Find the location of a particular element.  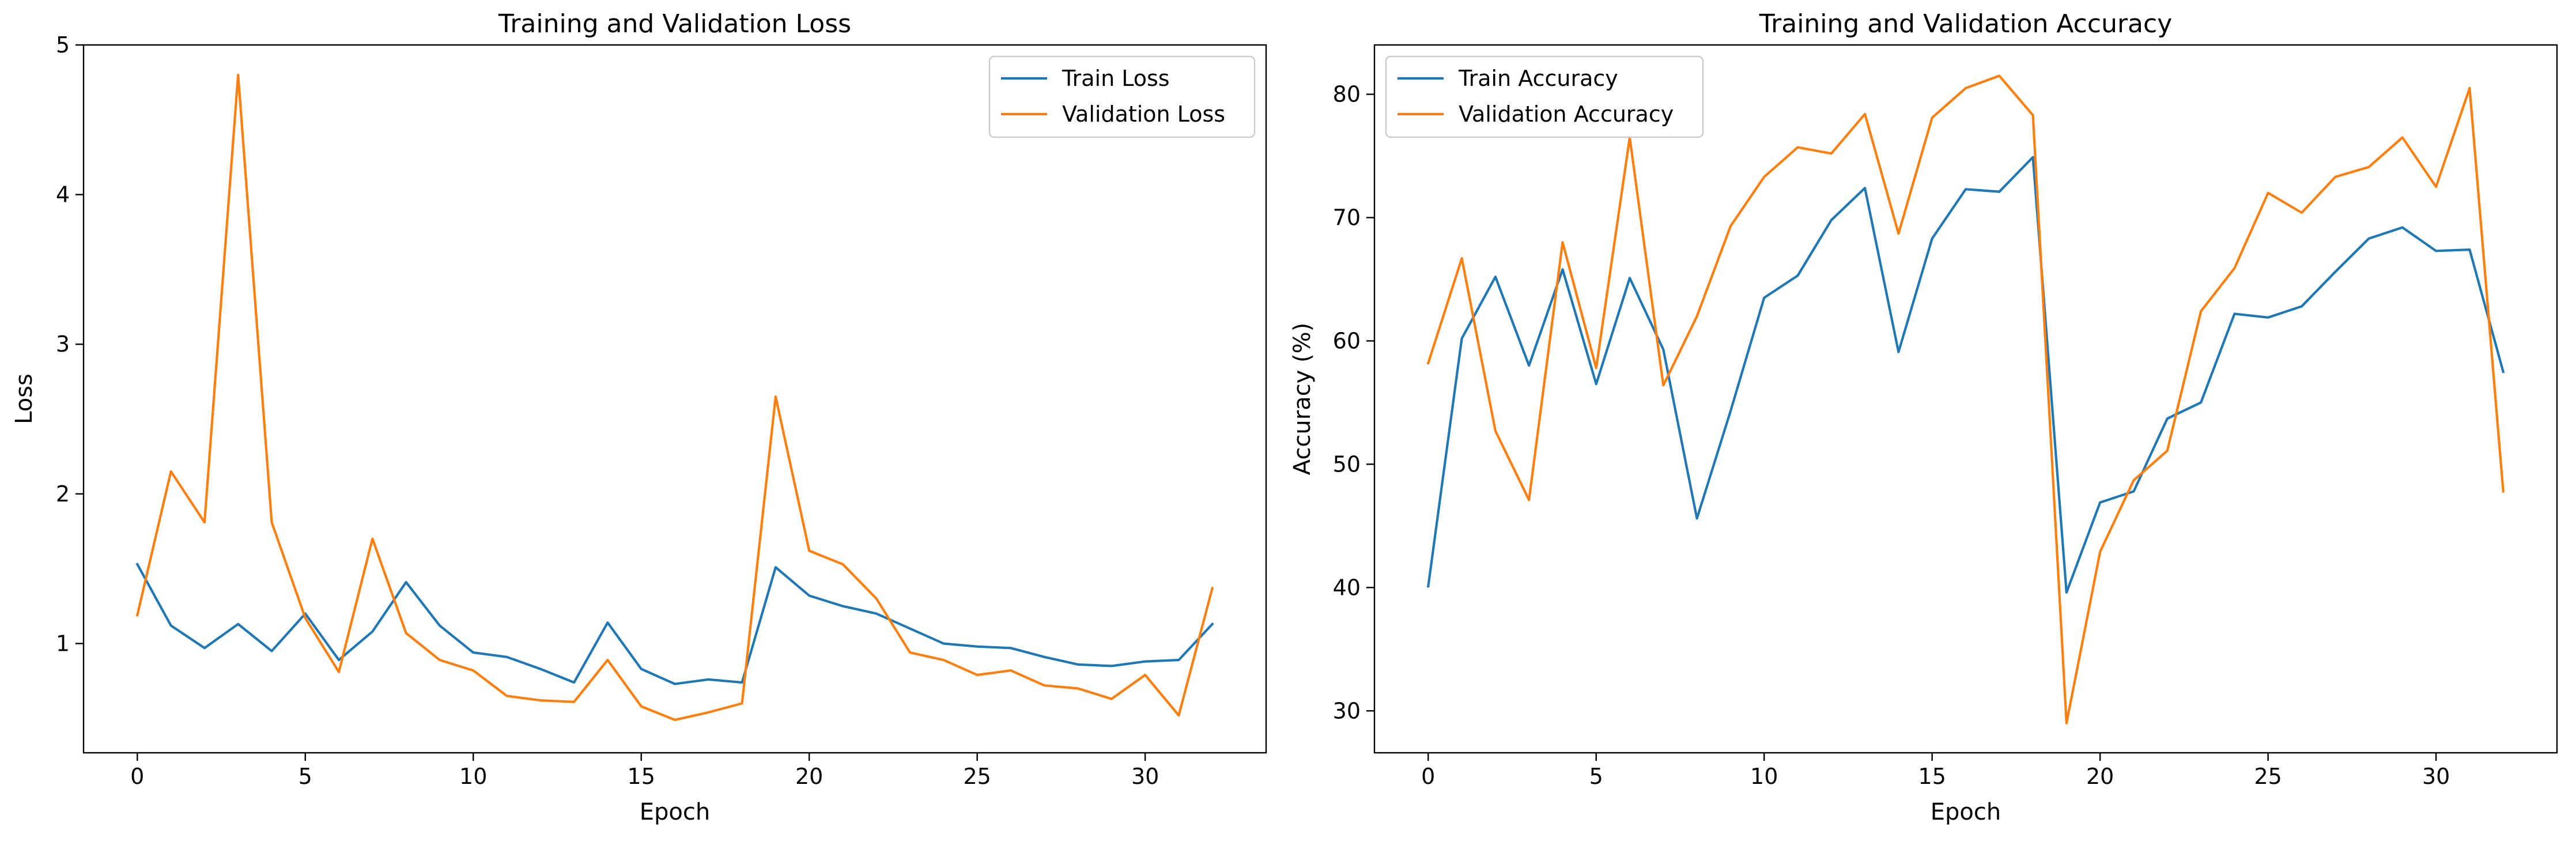

legend-label: Train Accuracy is located at coordinates (1538, 79).